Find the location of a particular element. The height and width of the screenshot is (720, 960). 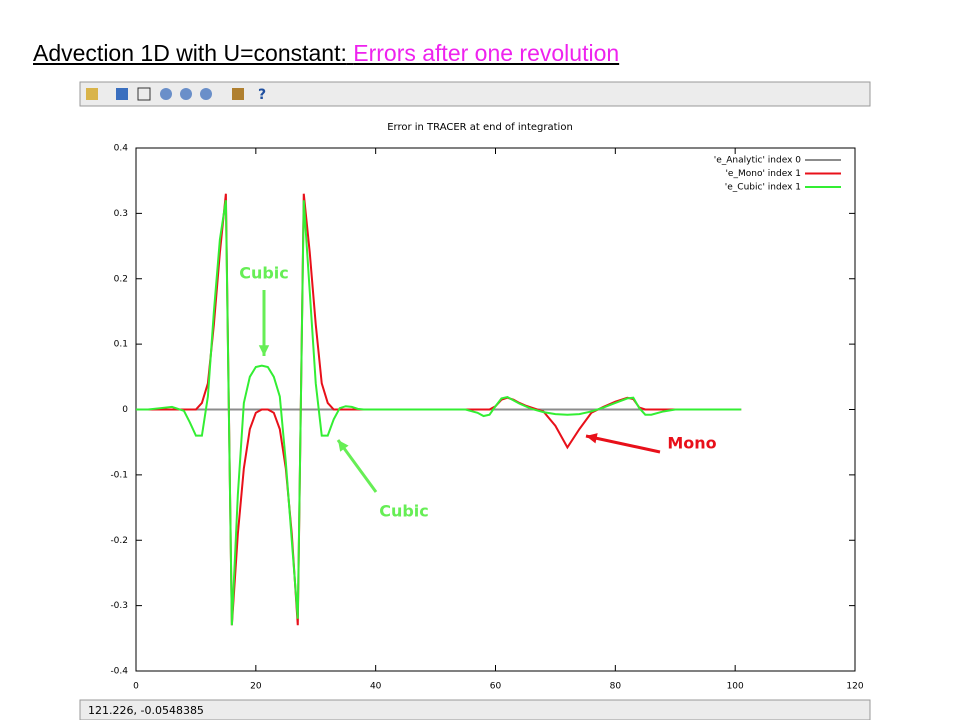

legend-label: 'e_Analytic' index 0 is located at coordinates (758, 161).